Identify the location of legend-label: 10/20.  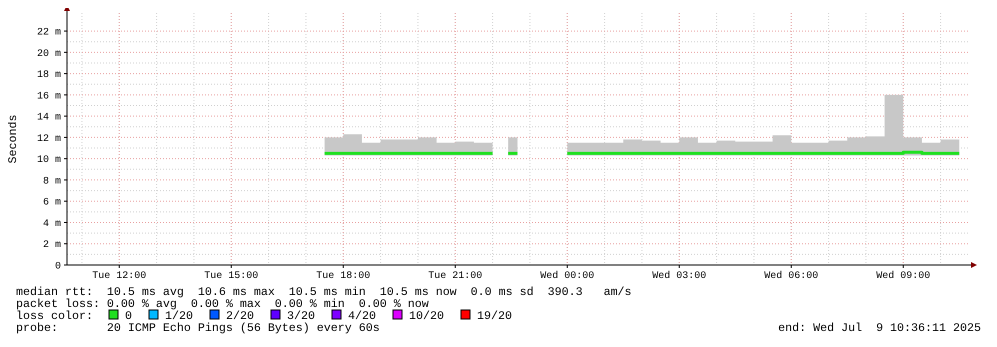
(426, 316).